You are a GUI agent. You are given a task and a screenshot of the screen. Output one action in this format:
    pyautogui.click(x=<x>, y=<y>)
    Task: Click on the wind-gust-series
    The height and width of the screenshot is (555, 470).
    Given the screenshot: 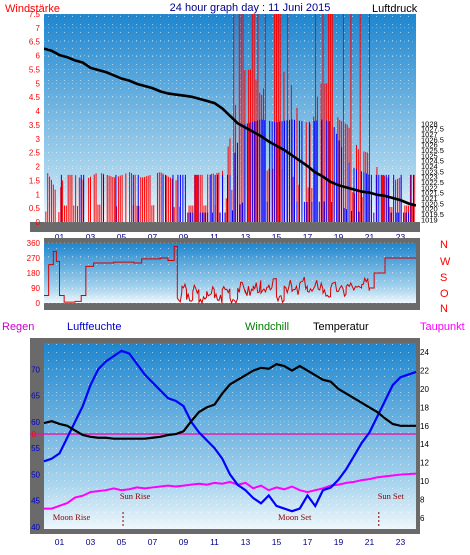 What is the action you would take?
    pyautogui.click(x=237, y=170)
    